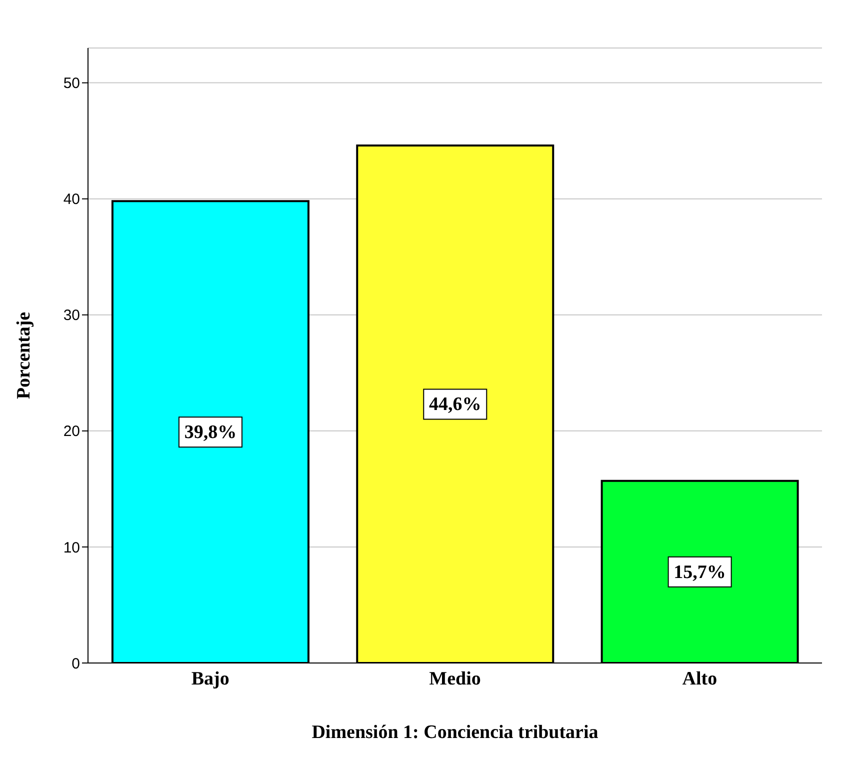 This screenshot has width=860, height=771. What do you see at coordinates (71, 83) in the screenshot?
I see `y-tick-label: 50` at bounding box center [71, 83].